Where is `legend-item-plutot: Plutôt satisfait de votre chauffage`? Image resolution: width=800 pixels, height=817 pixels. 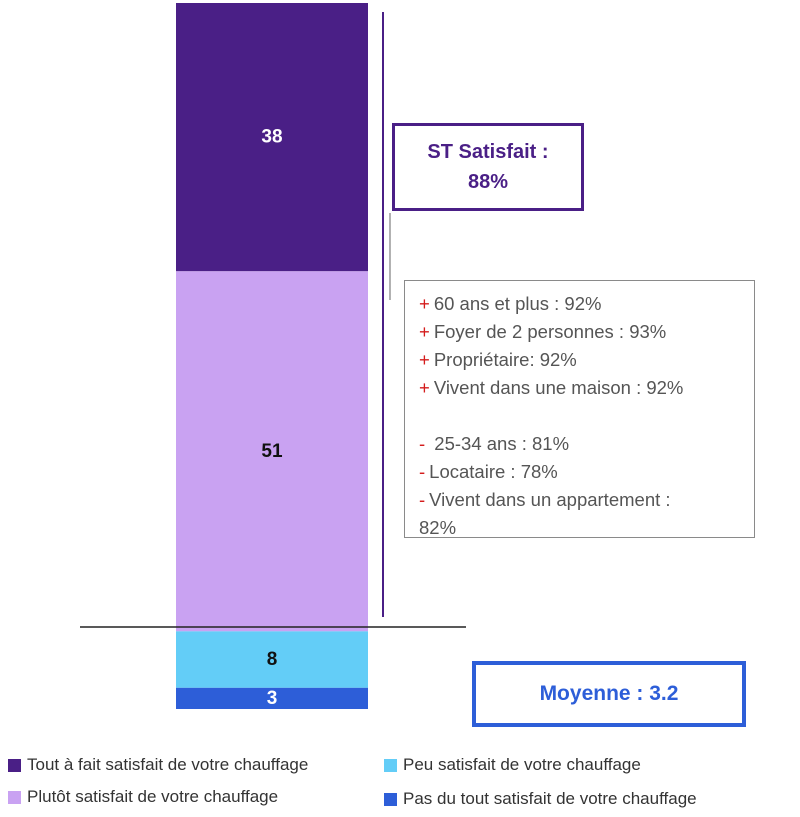
legend-item-plutot: Plutôt satisfait de votre chauffage is located at coordinates (143, 797).